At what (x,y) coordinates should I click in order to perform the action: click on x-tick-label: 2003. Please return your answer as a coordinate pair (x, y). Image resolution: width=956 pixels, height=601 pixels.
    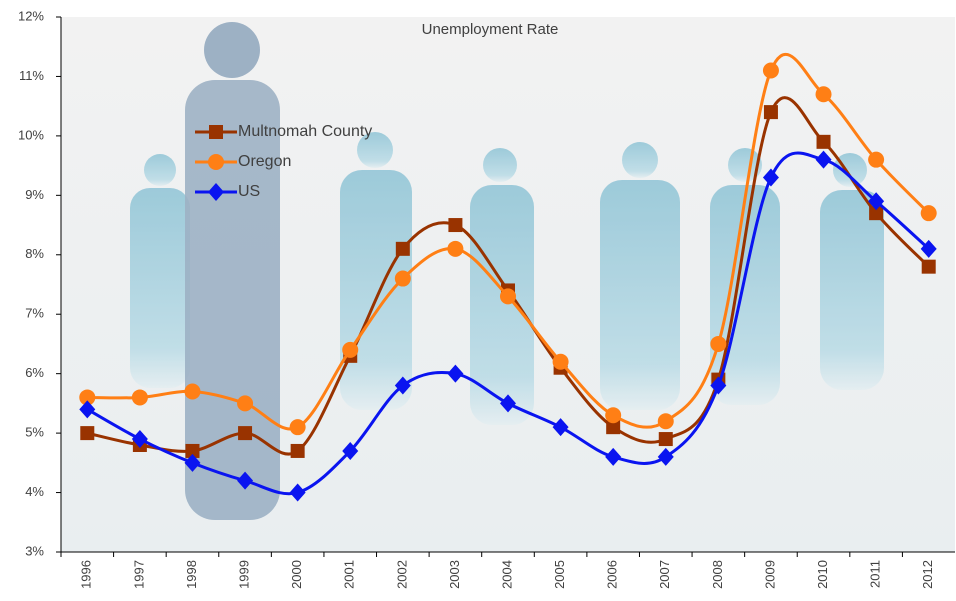
    Looking at the image, I should click on (454, 574).